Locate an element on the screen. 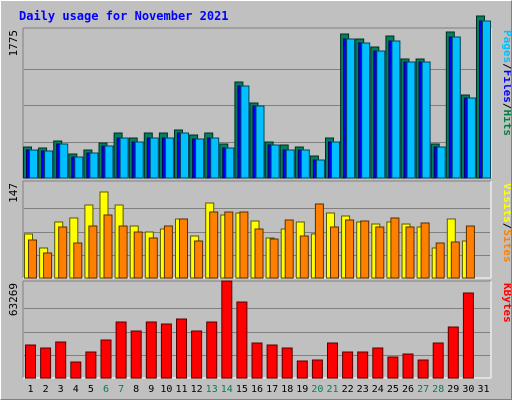 The image size is (512, 400). day-label-14: 14 is located at coordinates (227, 389).